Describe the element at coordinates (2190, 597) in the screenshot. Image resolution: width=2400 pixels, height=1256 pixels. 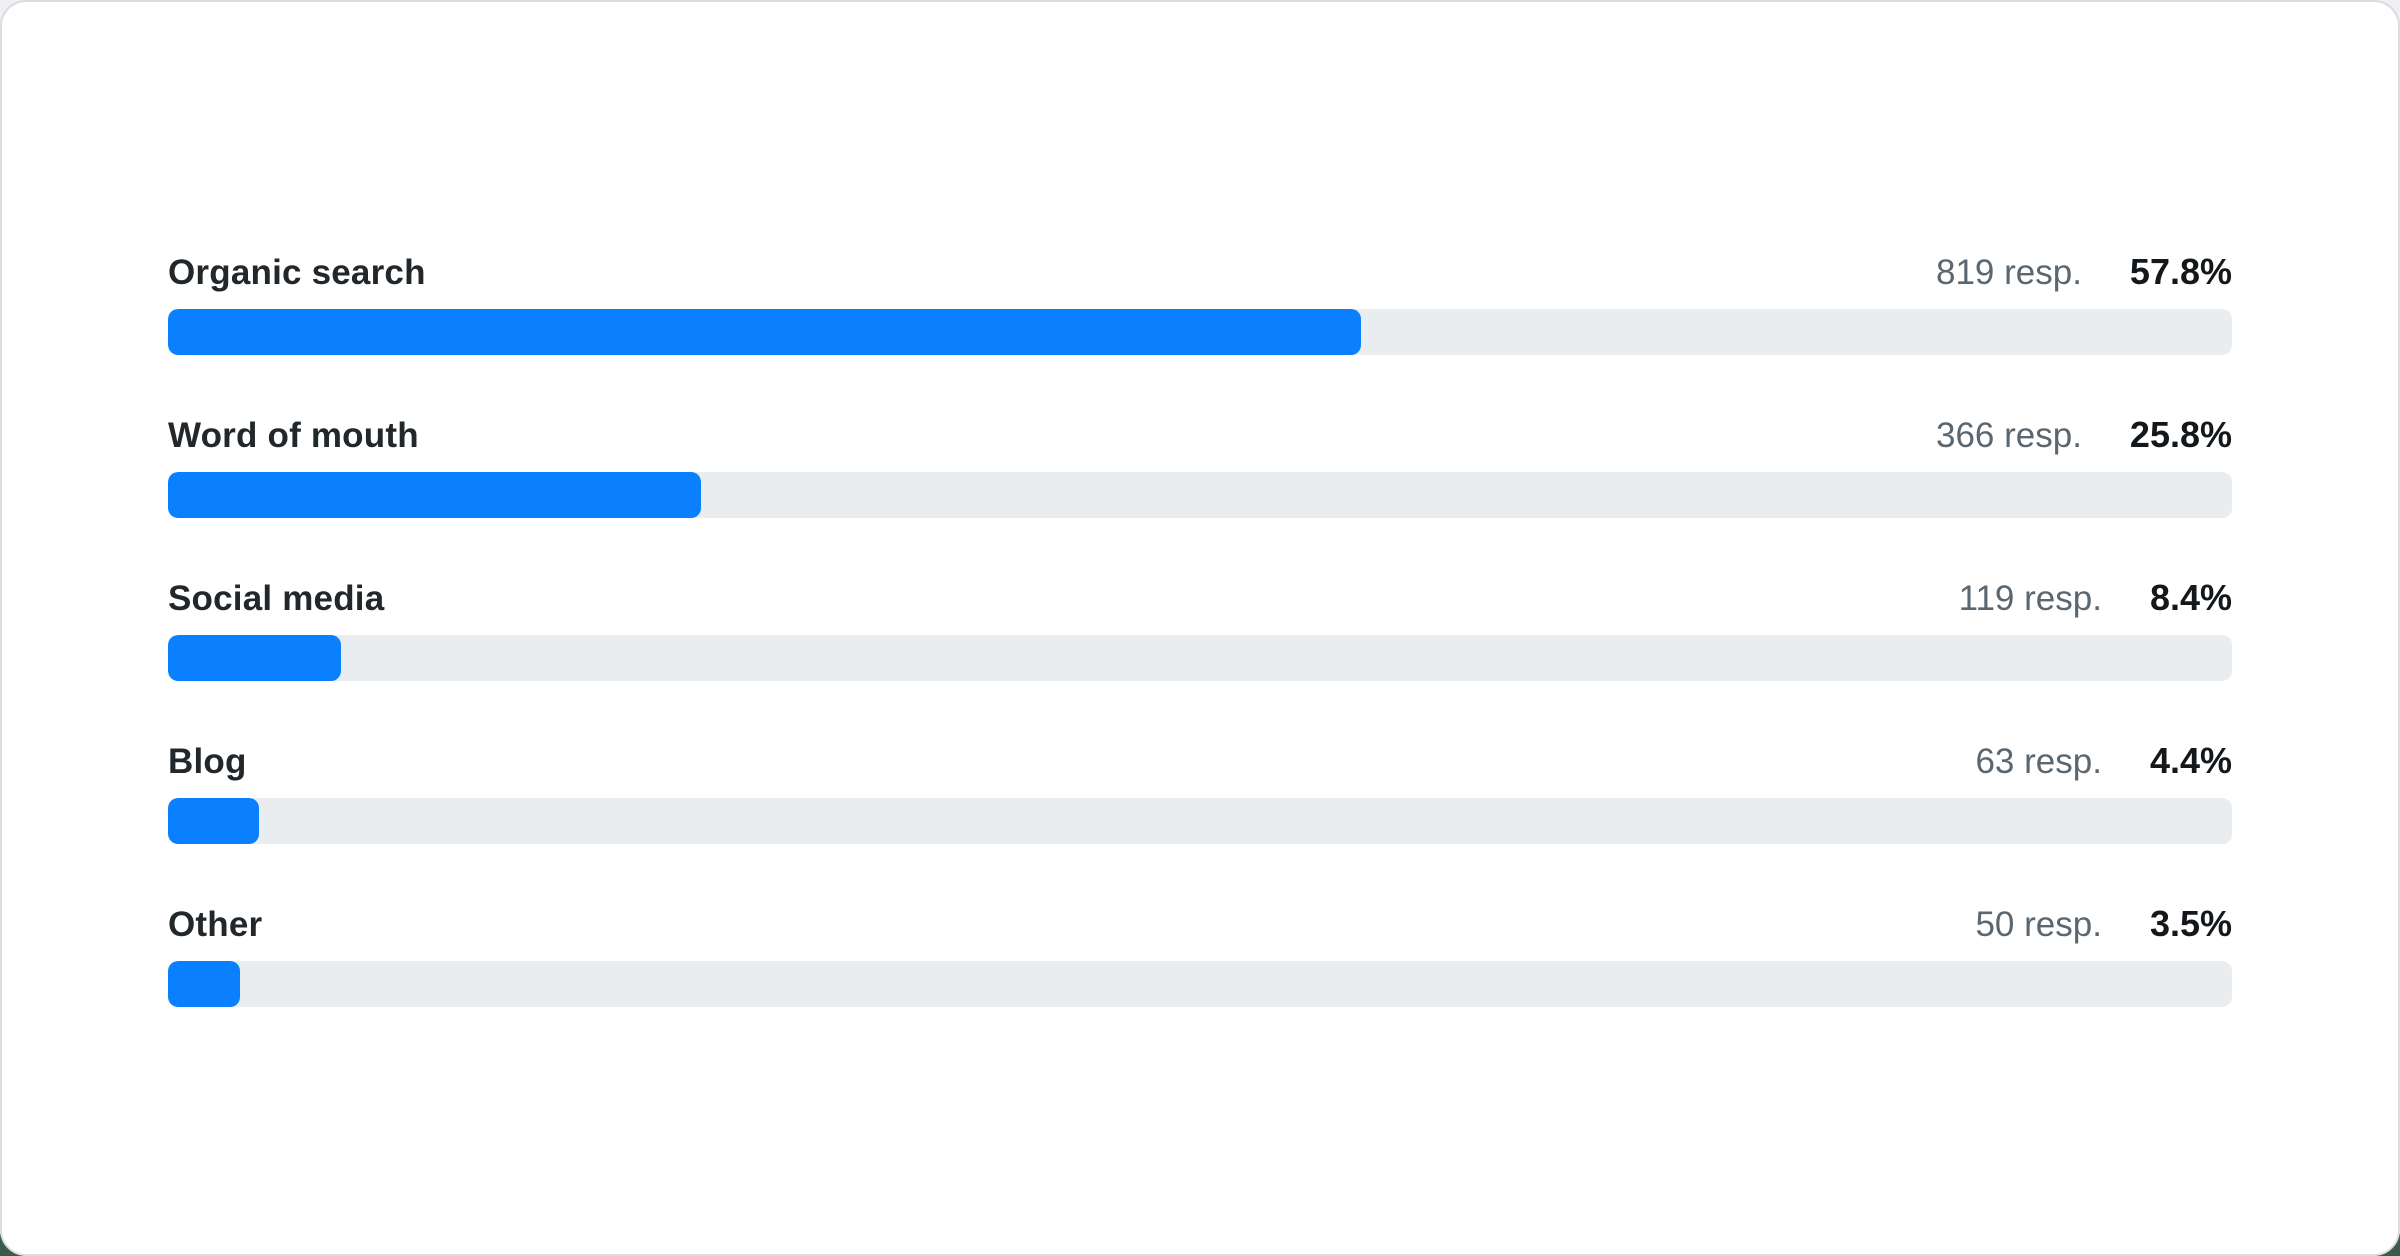
I see `bar-percent-value: 8.4%` at that location.